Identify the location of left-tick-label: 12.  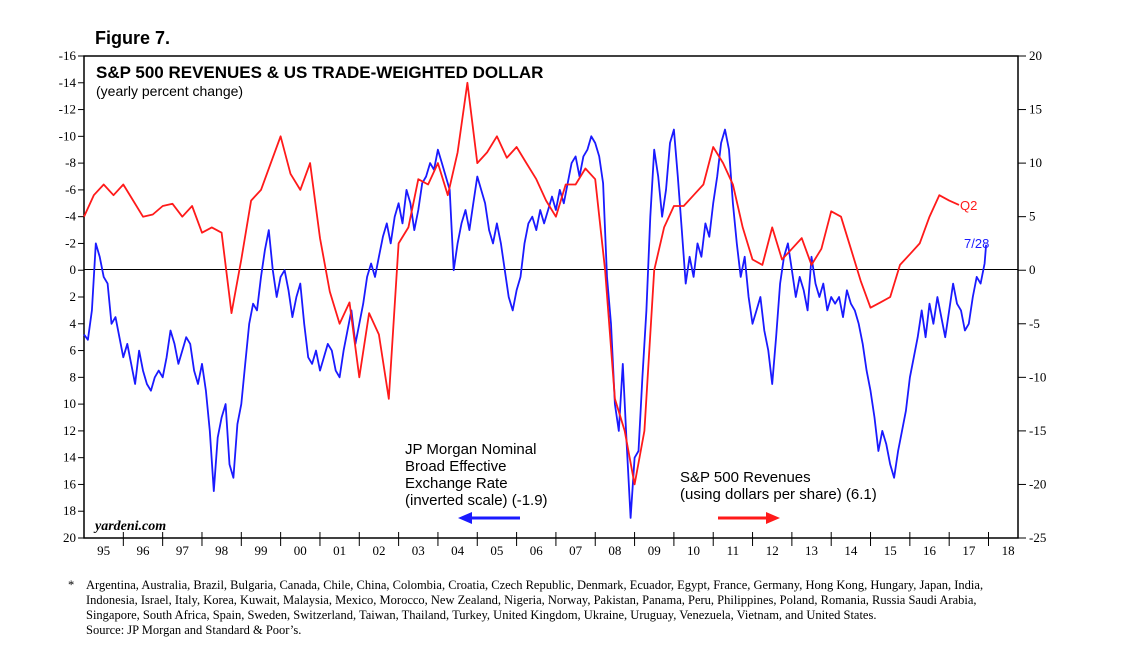
(69, 430).